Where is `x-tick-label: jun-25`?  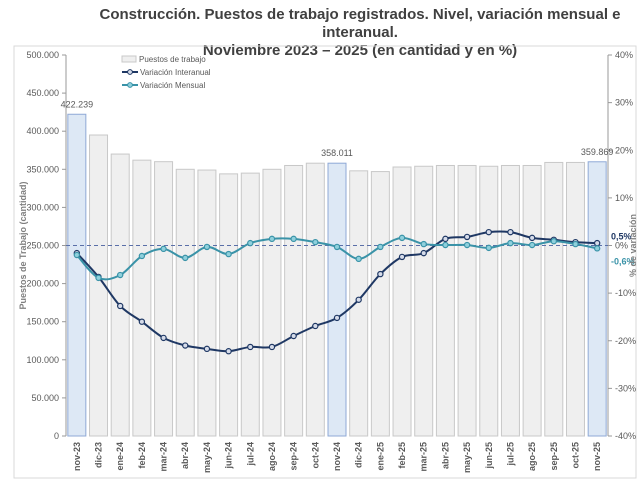 x-tick-label: jun-25 is located at coordinates (489, 456).